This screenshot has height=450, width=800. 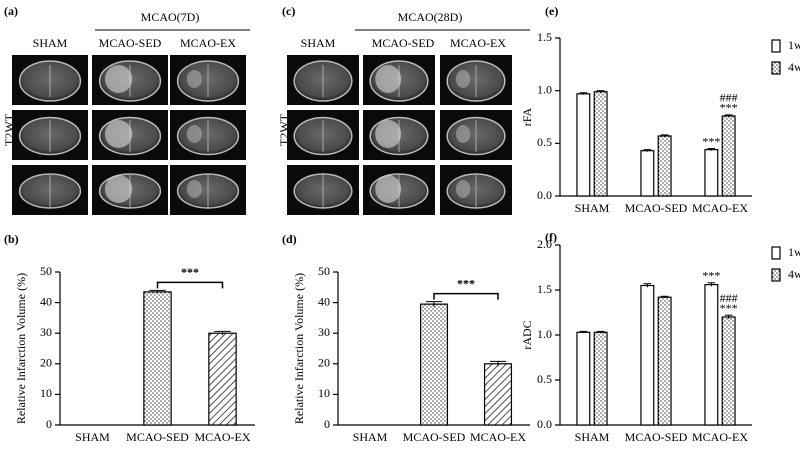 I want to click on panel-label: (b), so click(x=11, y=239).